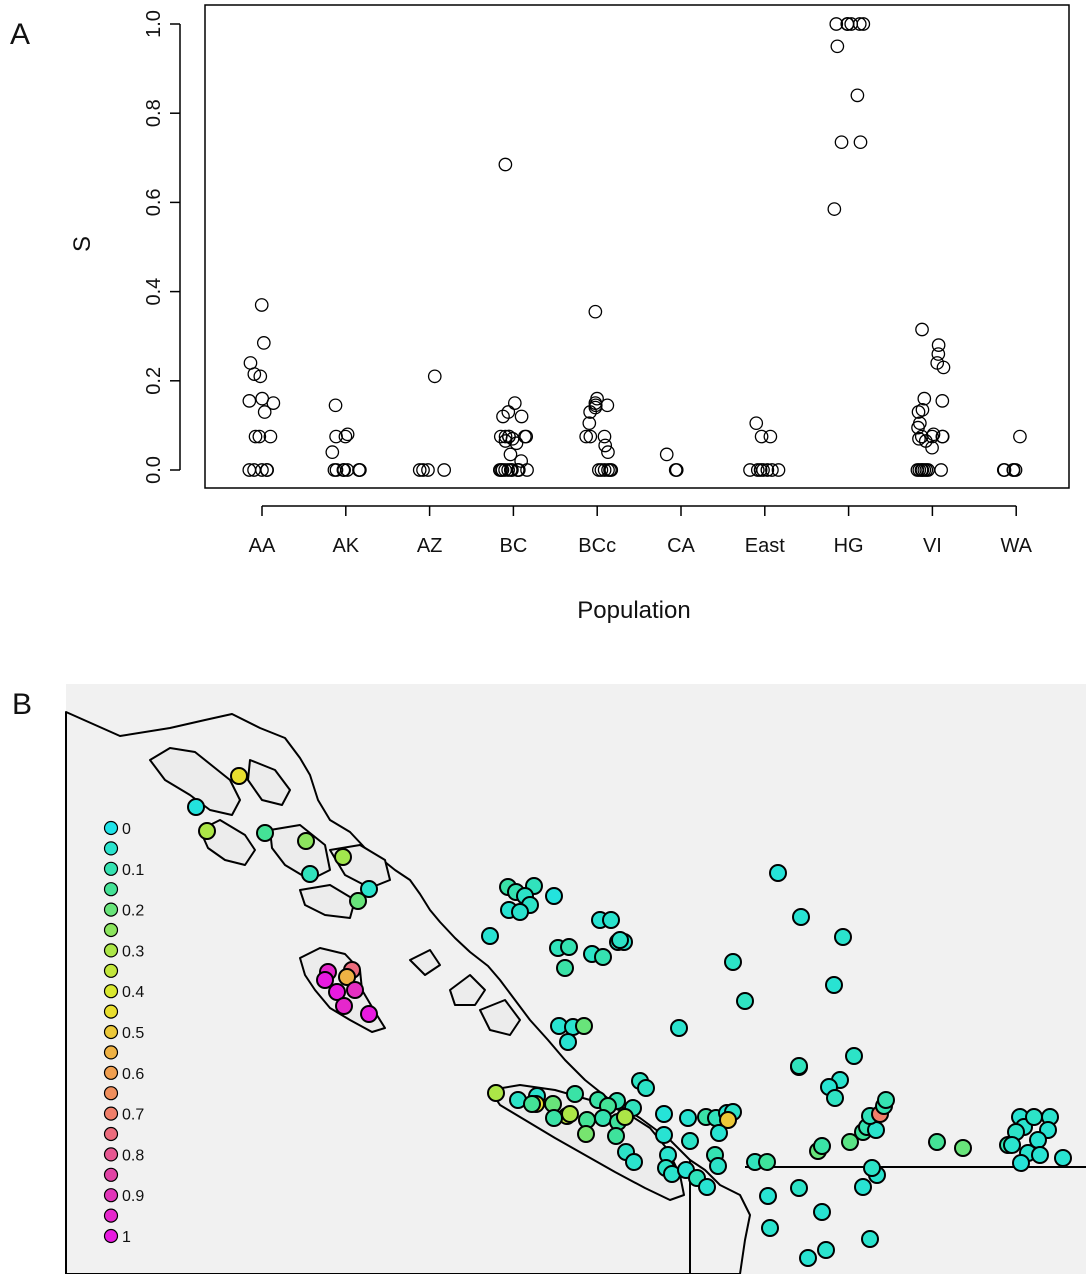 Image resolution: width=1086 pixels, height=1274 pixels. Describe the element at coordinates (126, 829) in the screenshot. I see `legend-label: 0` at that location.